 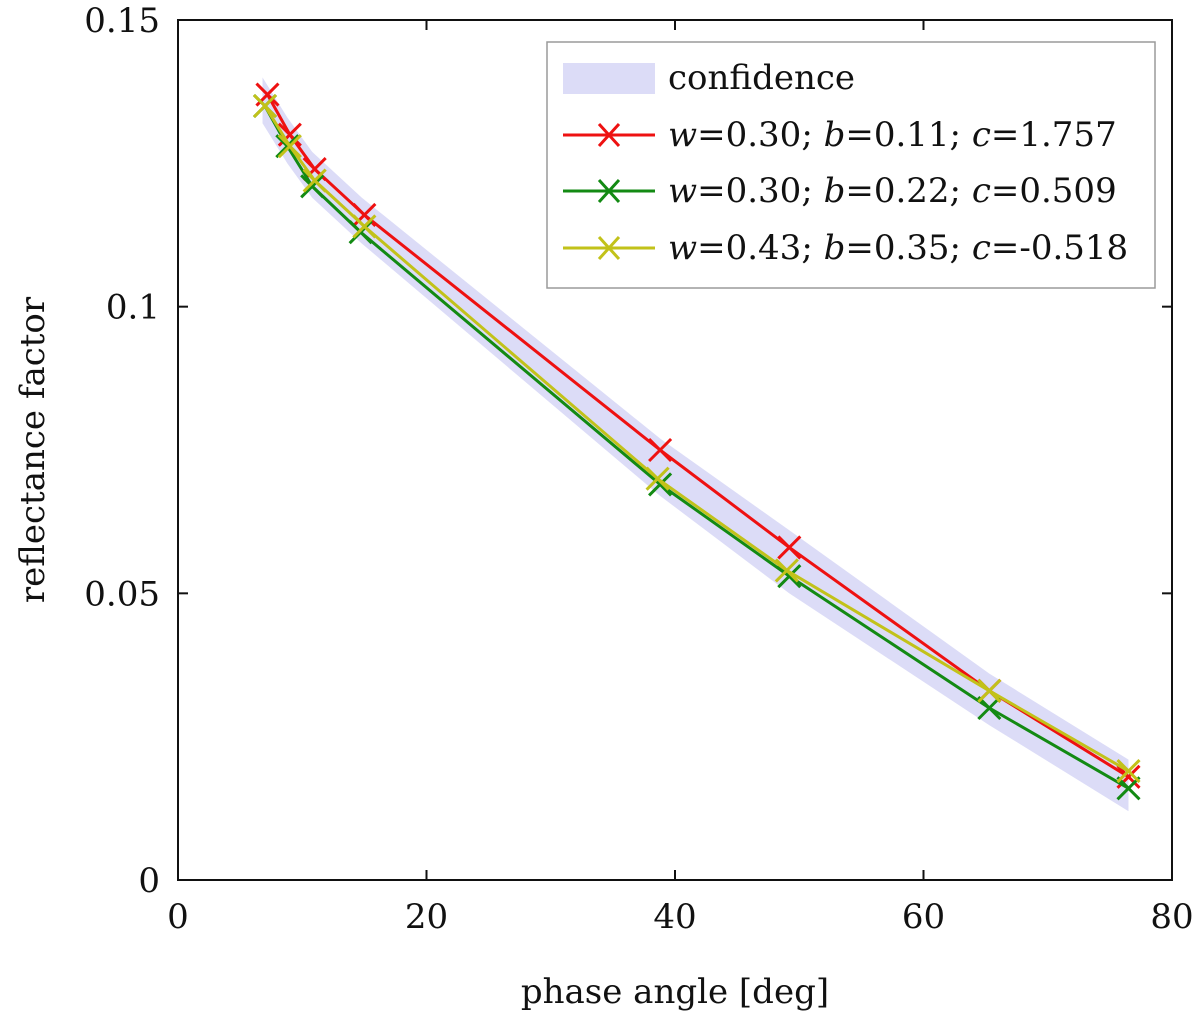 I want to click on x-tick-label: 80, so click(x=1171, y=917).